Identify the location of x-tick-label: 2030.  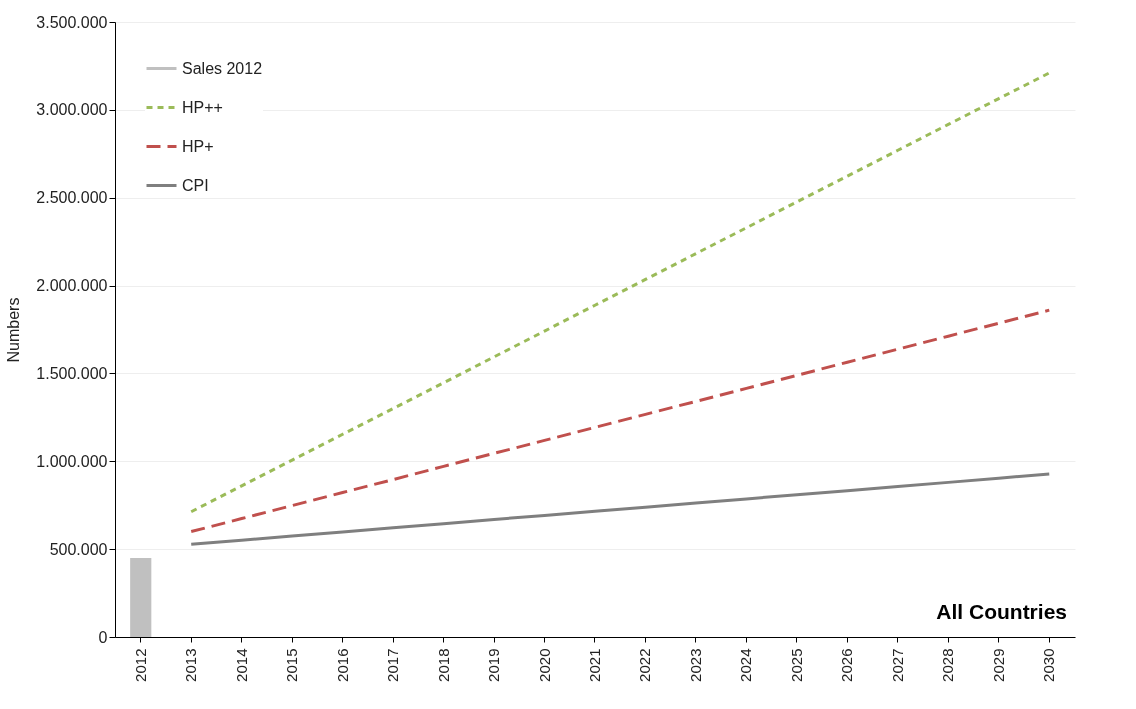
(1049, 665).